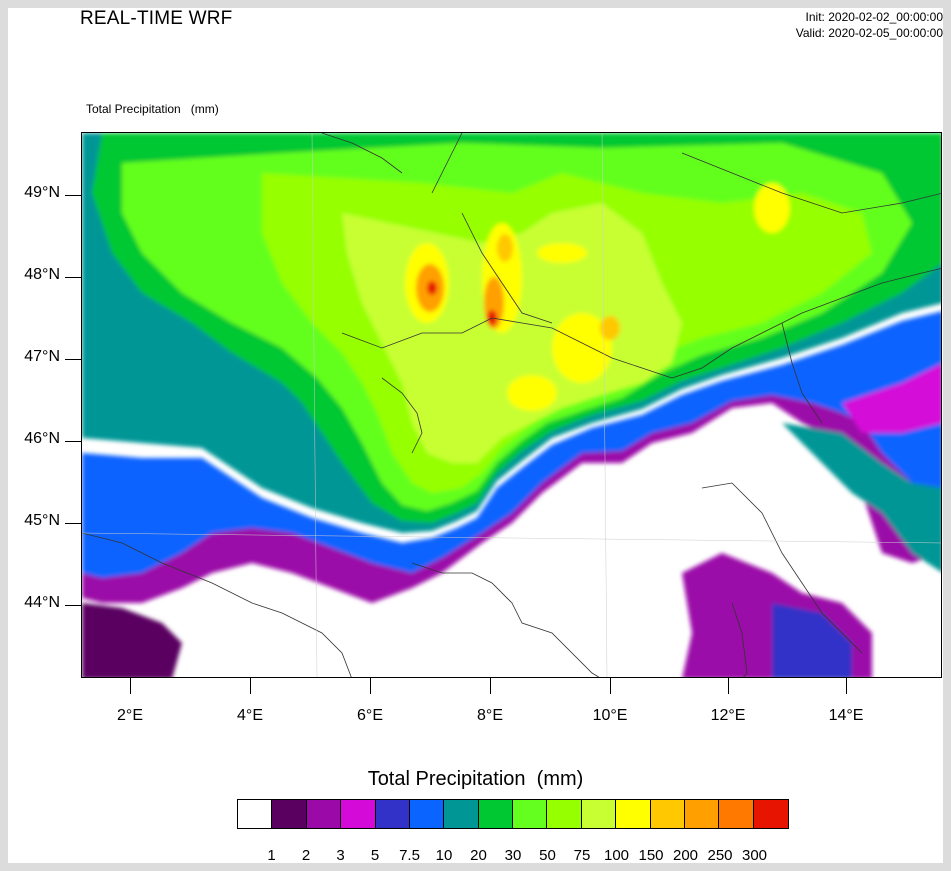  What do you see at coordinates (42, 274) in the screenshot?
I see `lat-label-48: 48°N` at bounding box center [42, 274].